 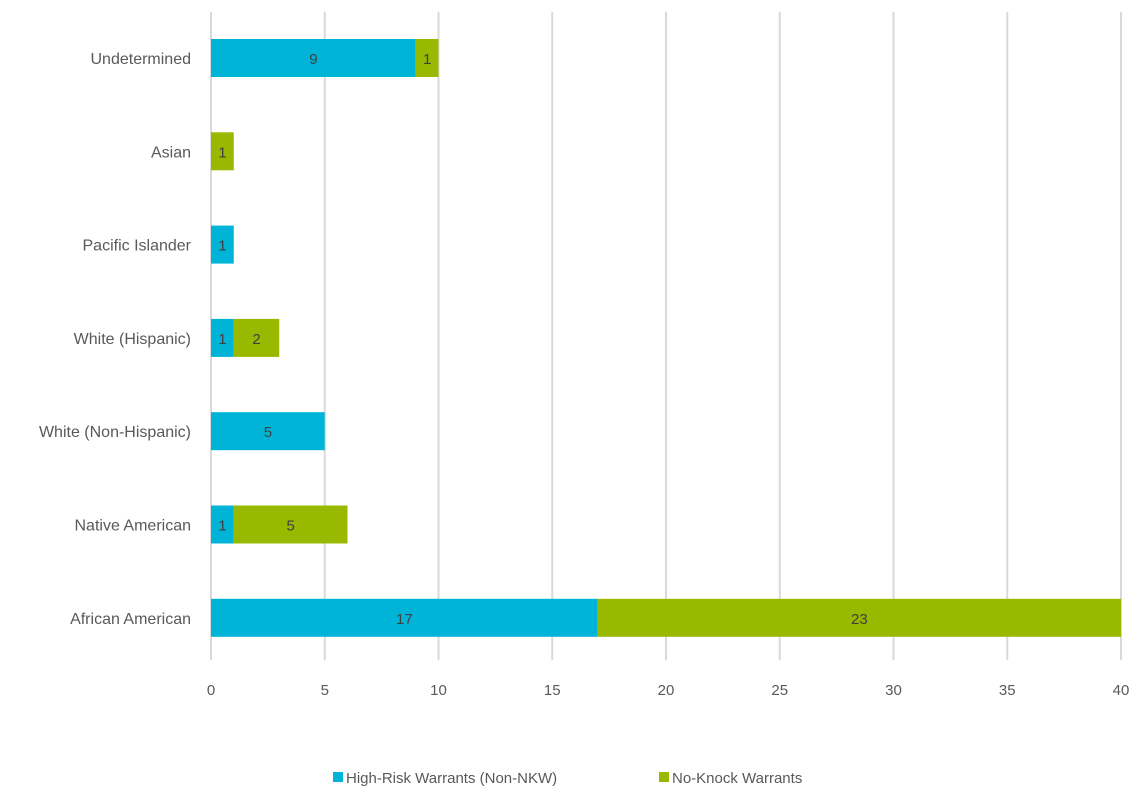 I want to click on bar-undetermined-no-knock-warrants, so click(x=427, y=58).